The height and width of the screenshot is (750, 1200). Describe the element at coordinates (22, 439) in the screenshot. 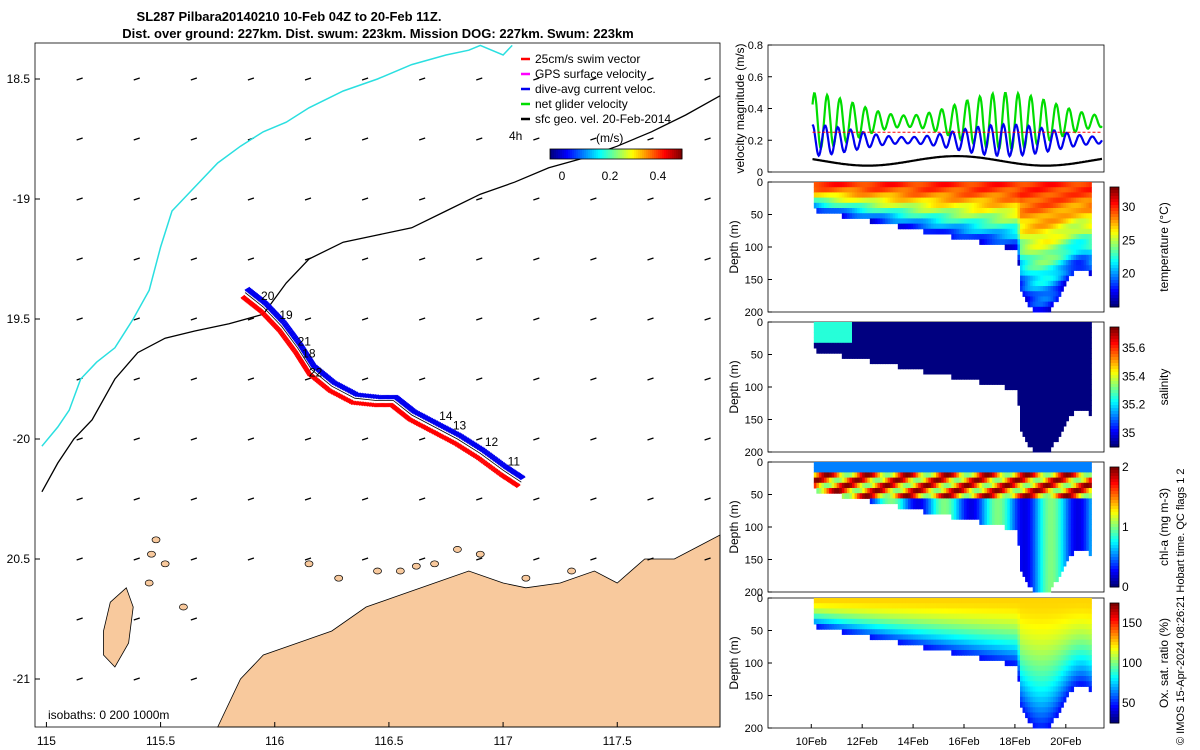

I see `y-tick-label: -20` at that location.